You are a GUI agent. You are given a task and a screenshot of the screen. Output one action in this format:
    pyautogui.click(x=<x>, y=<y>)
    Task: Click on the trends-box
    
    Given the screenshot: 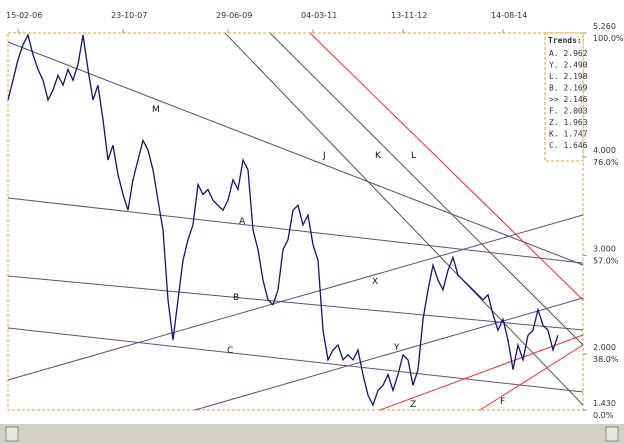 What is the action you would take?
    pyautogui.click(x=564, y=97)
    